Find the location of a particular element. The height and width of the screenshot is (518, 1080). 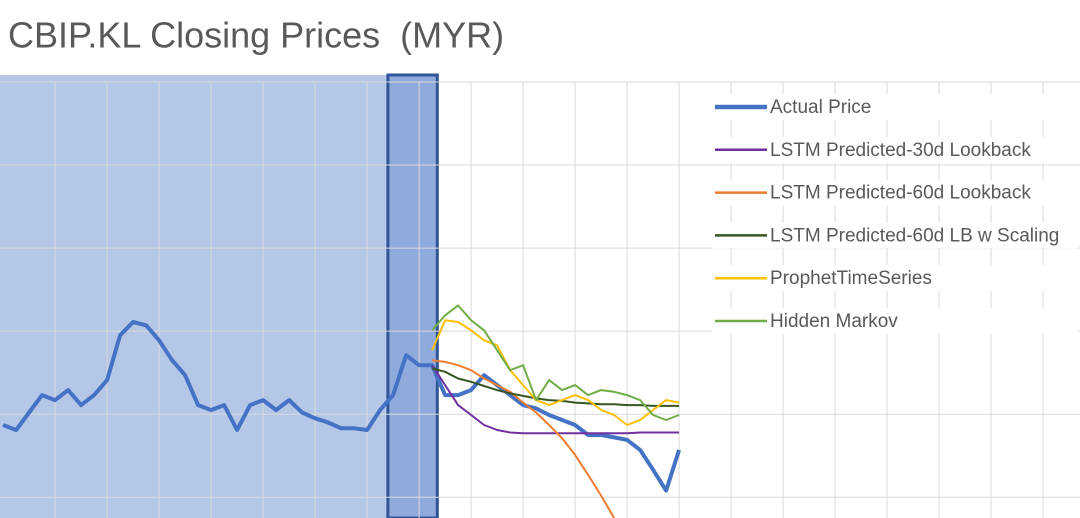

legend-label: LSTM Predicted-60d Lookback is located at coordinates (900, 193).